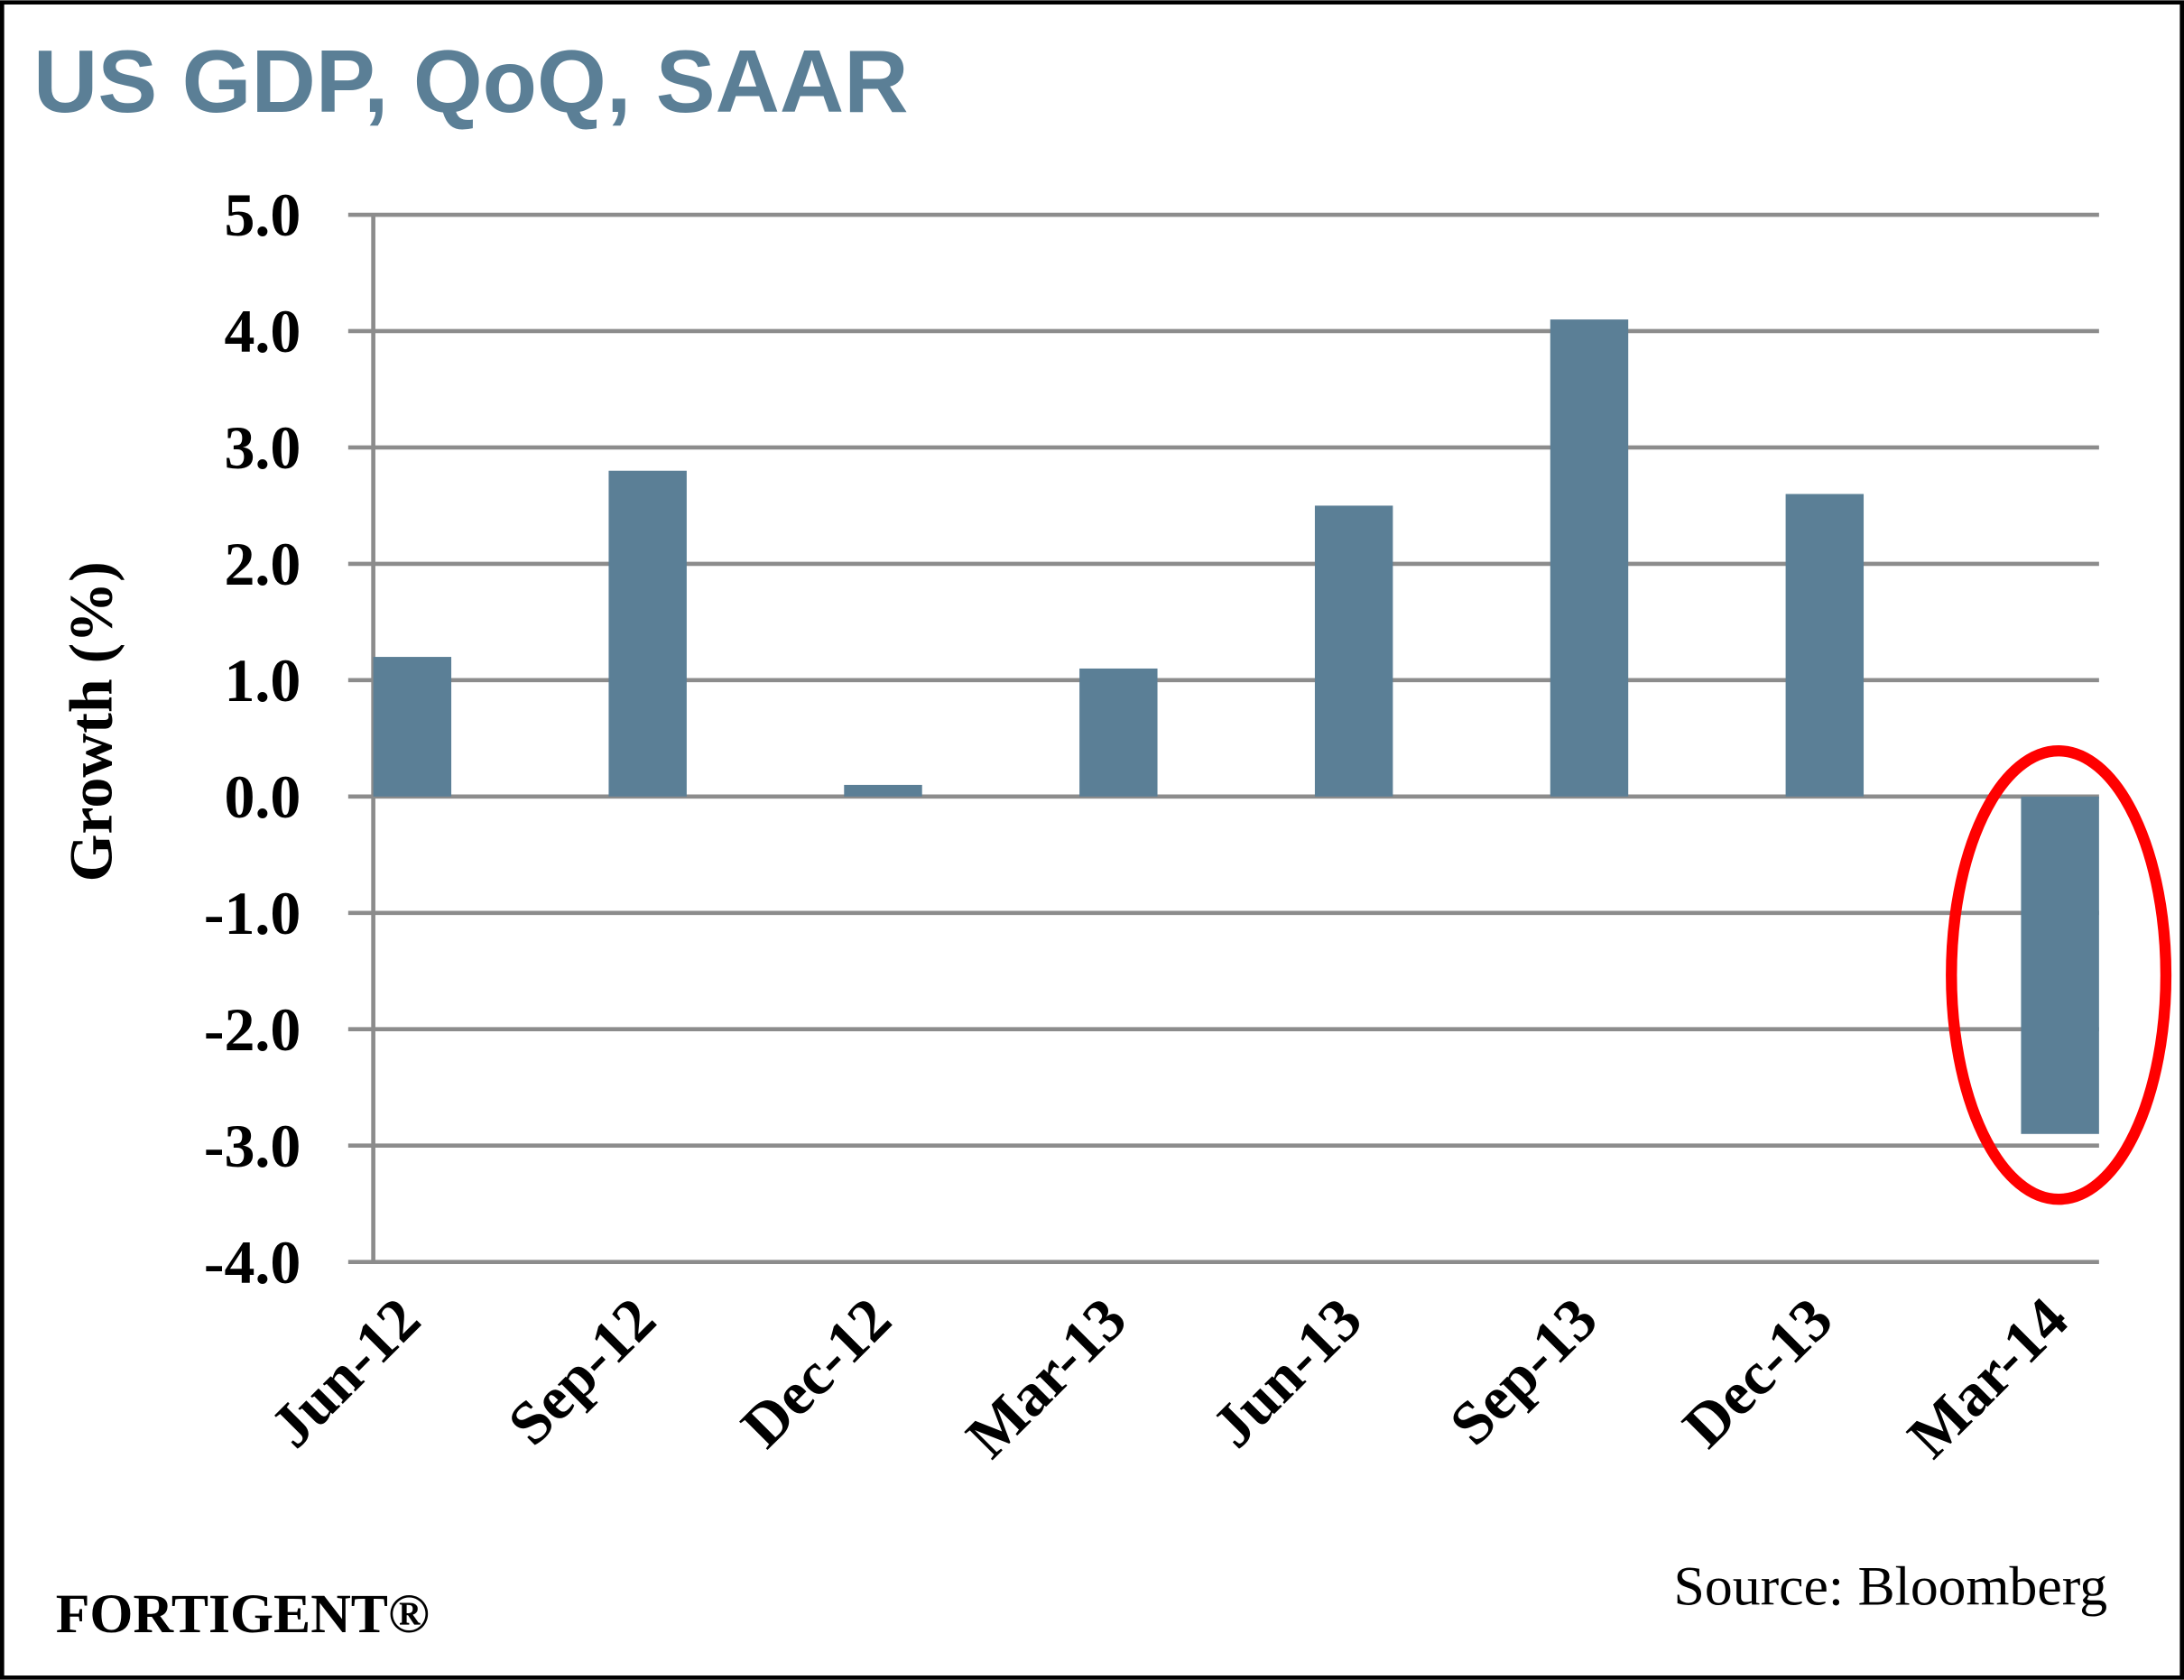 The height and width of the screenshot is (1680, 2184). What do you see at coordinates (262, 796) in the screenshot?
I see `y-tick-label: 0.0` at bounding box center [262, 796].